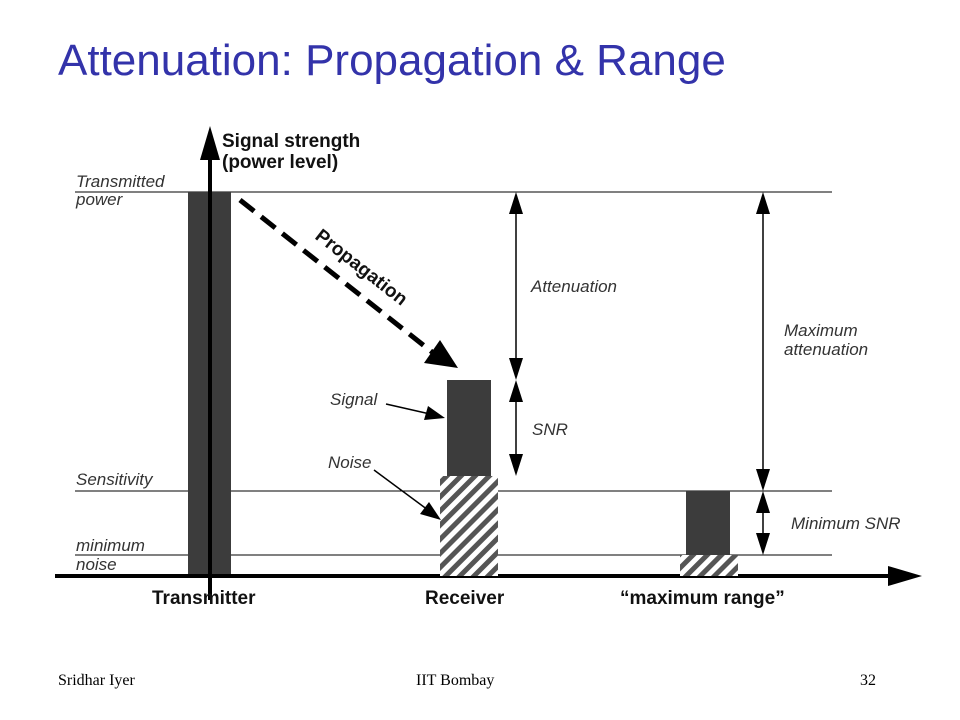 The width and height of the screenshot is (960, 720). I want to click on max-attenuation-arrow-top, so click(763, 203).